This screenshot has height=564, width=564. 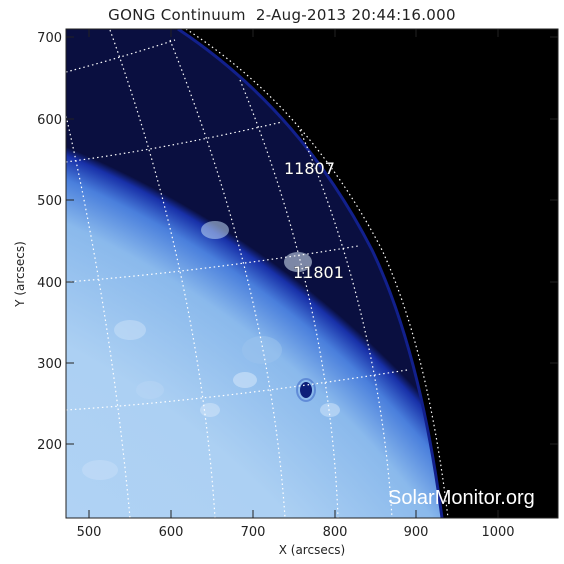 I want to click on region-label-11801: 11801, so click(x=318, y=272).